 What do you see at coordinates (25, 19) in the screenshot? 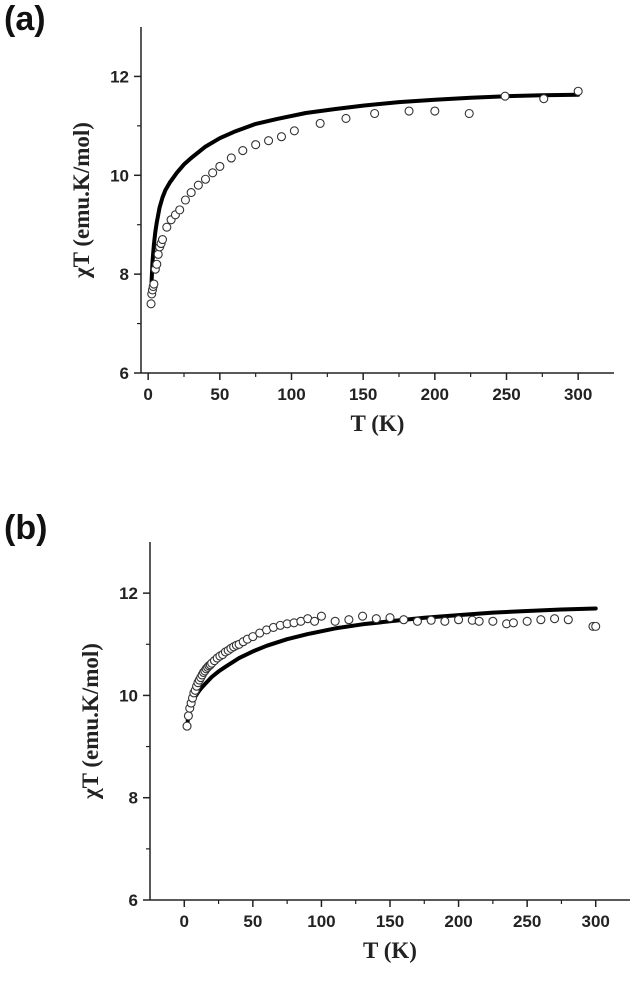
I see `panel-label-a: (a)` at bounding box center [25, 19].